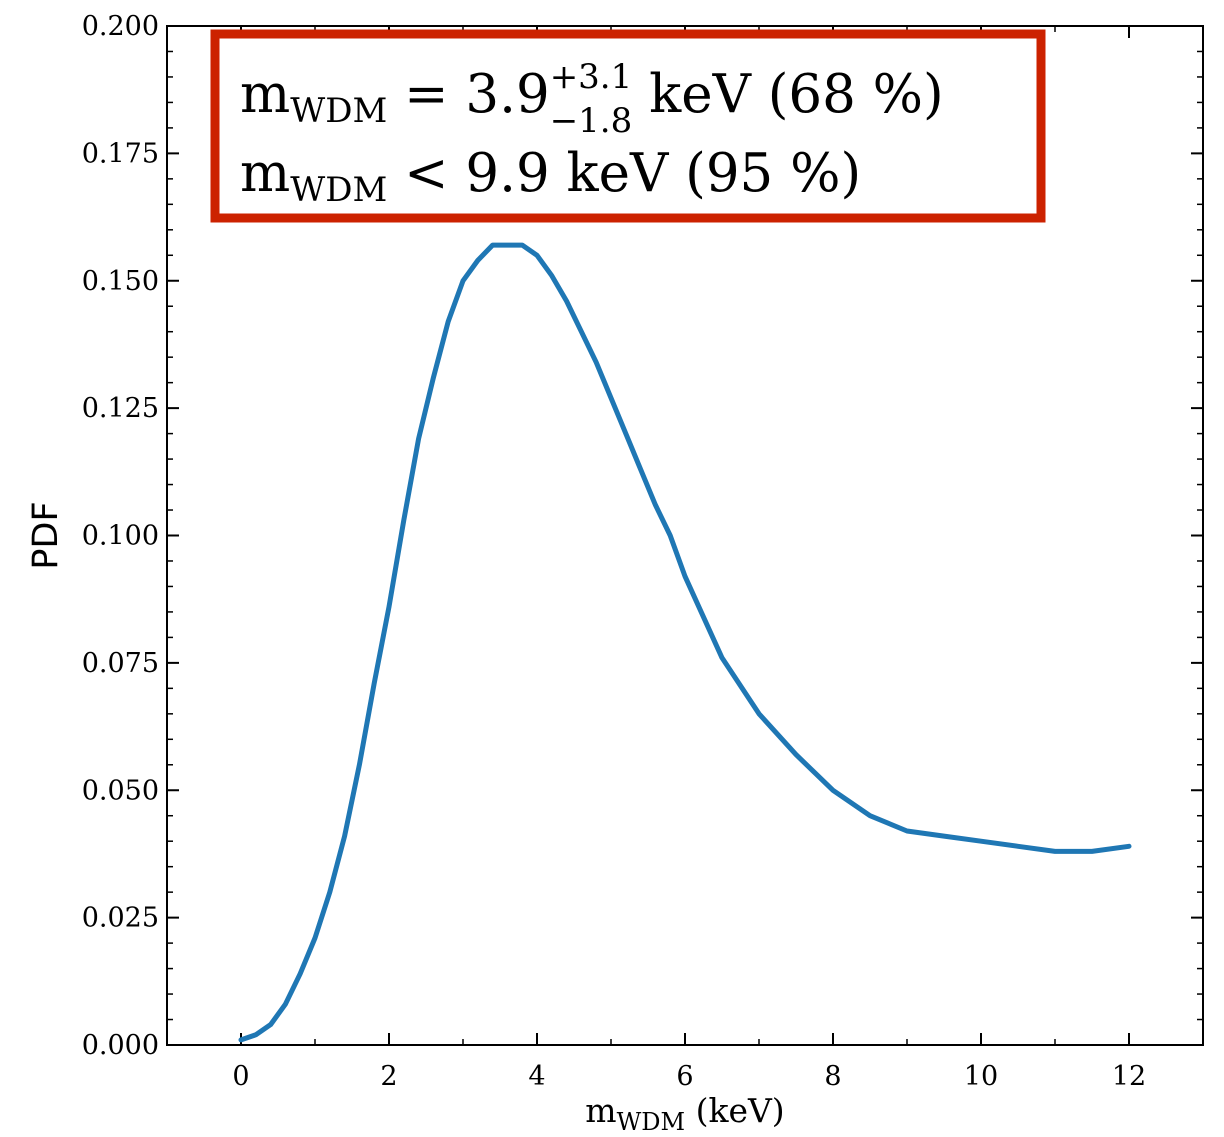  I want to click on anno1-rest: keV (68 %), so click(787, 94).